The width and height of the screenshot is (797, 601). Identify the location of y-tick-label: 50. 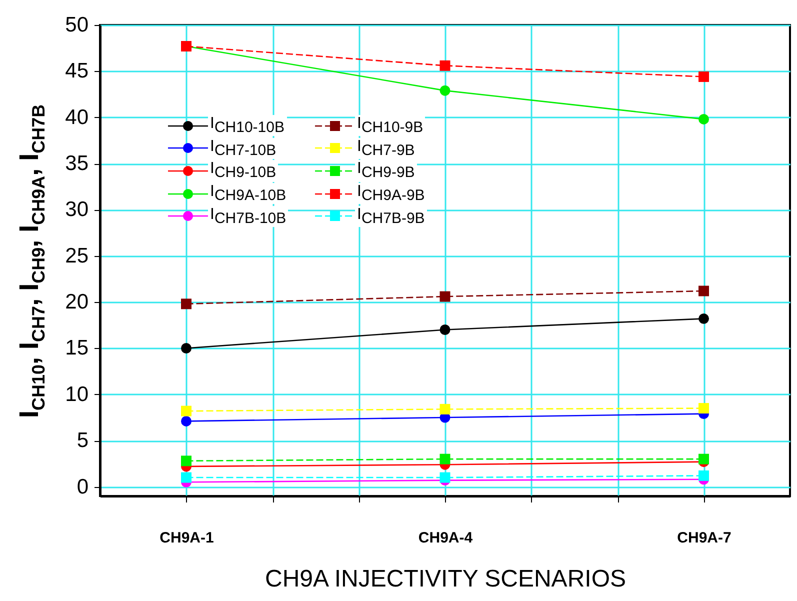
(76, 25).